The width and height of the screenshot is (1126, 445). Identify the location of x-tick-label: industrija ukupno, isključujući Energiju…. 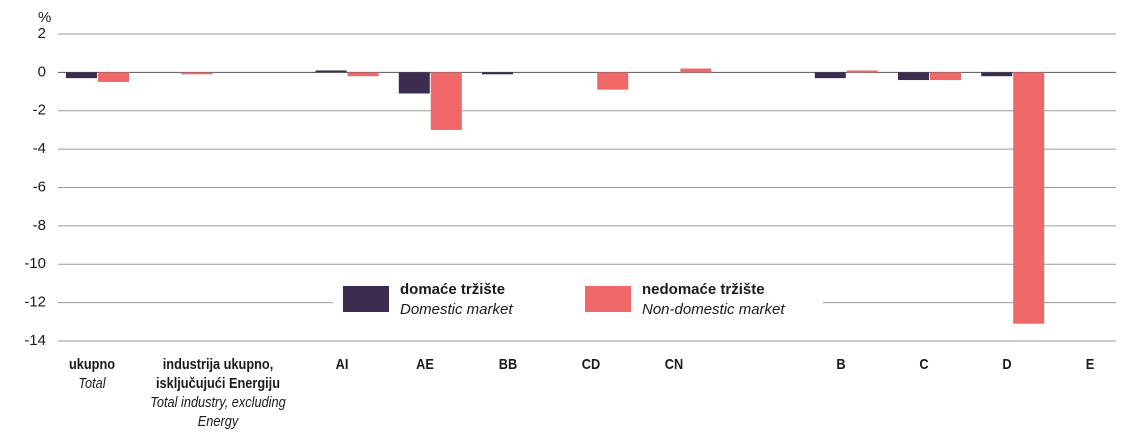
(218, 393).